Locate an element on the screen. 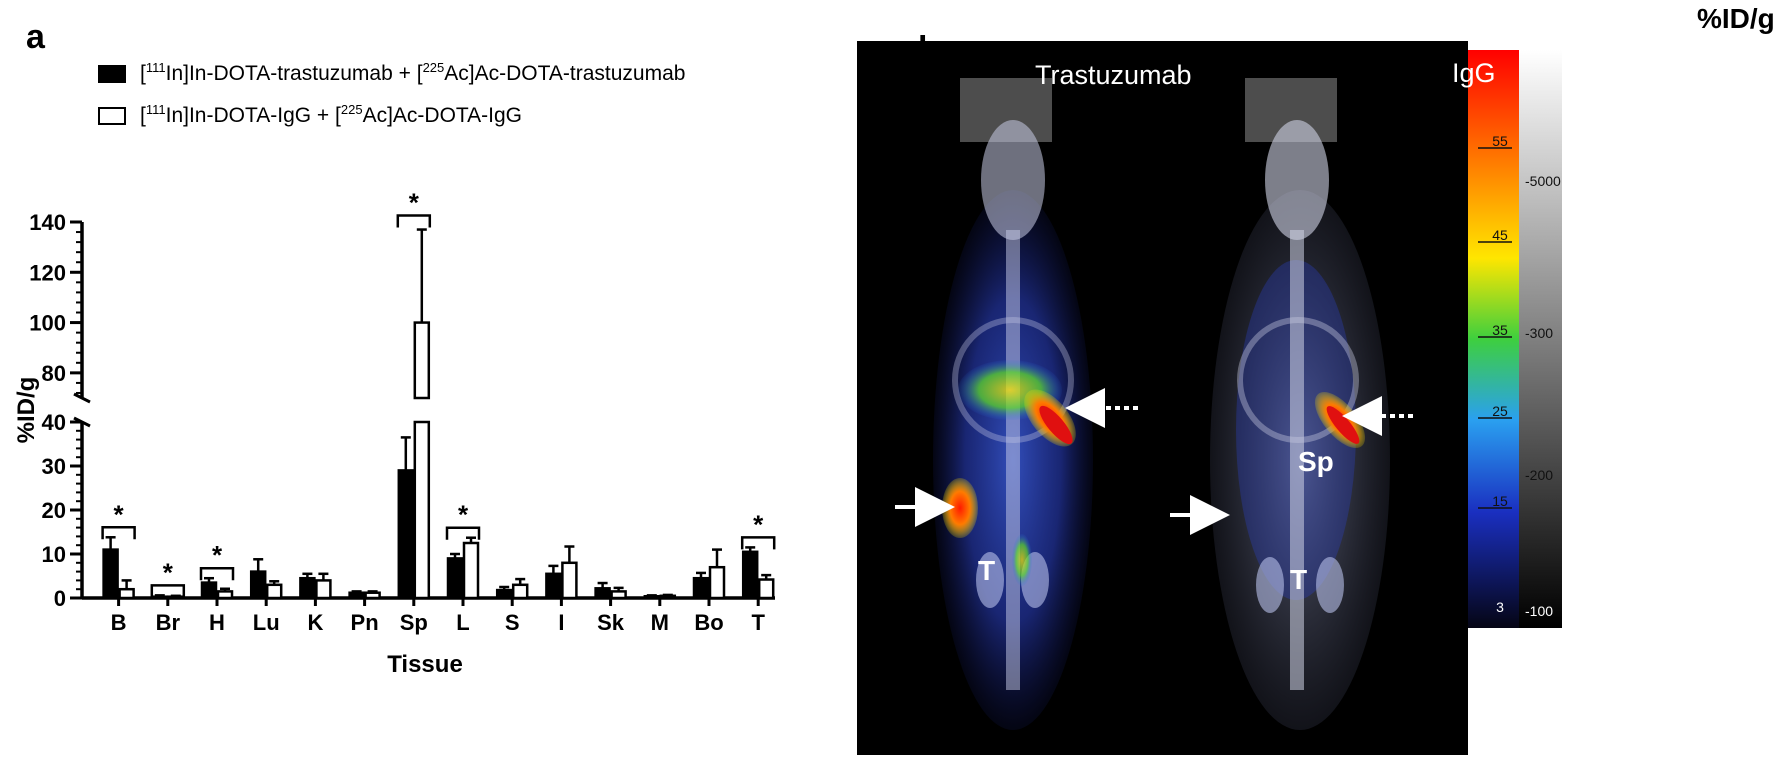  colorbar-gray is located at coordinates (1540, 339).